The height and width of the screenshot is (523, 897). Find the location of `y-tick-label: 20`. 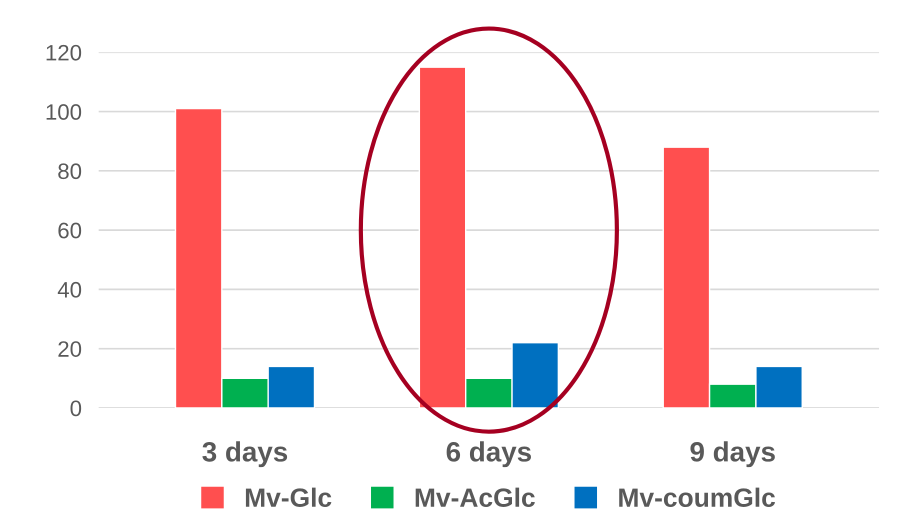

y-tick-label: 20 is located at coordinates (70, 349).